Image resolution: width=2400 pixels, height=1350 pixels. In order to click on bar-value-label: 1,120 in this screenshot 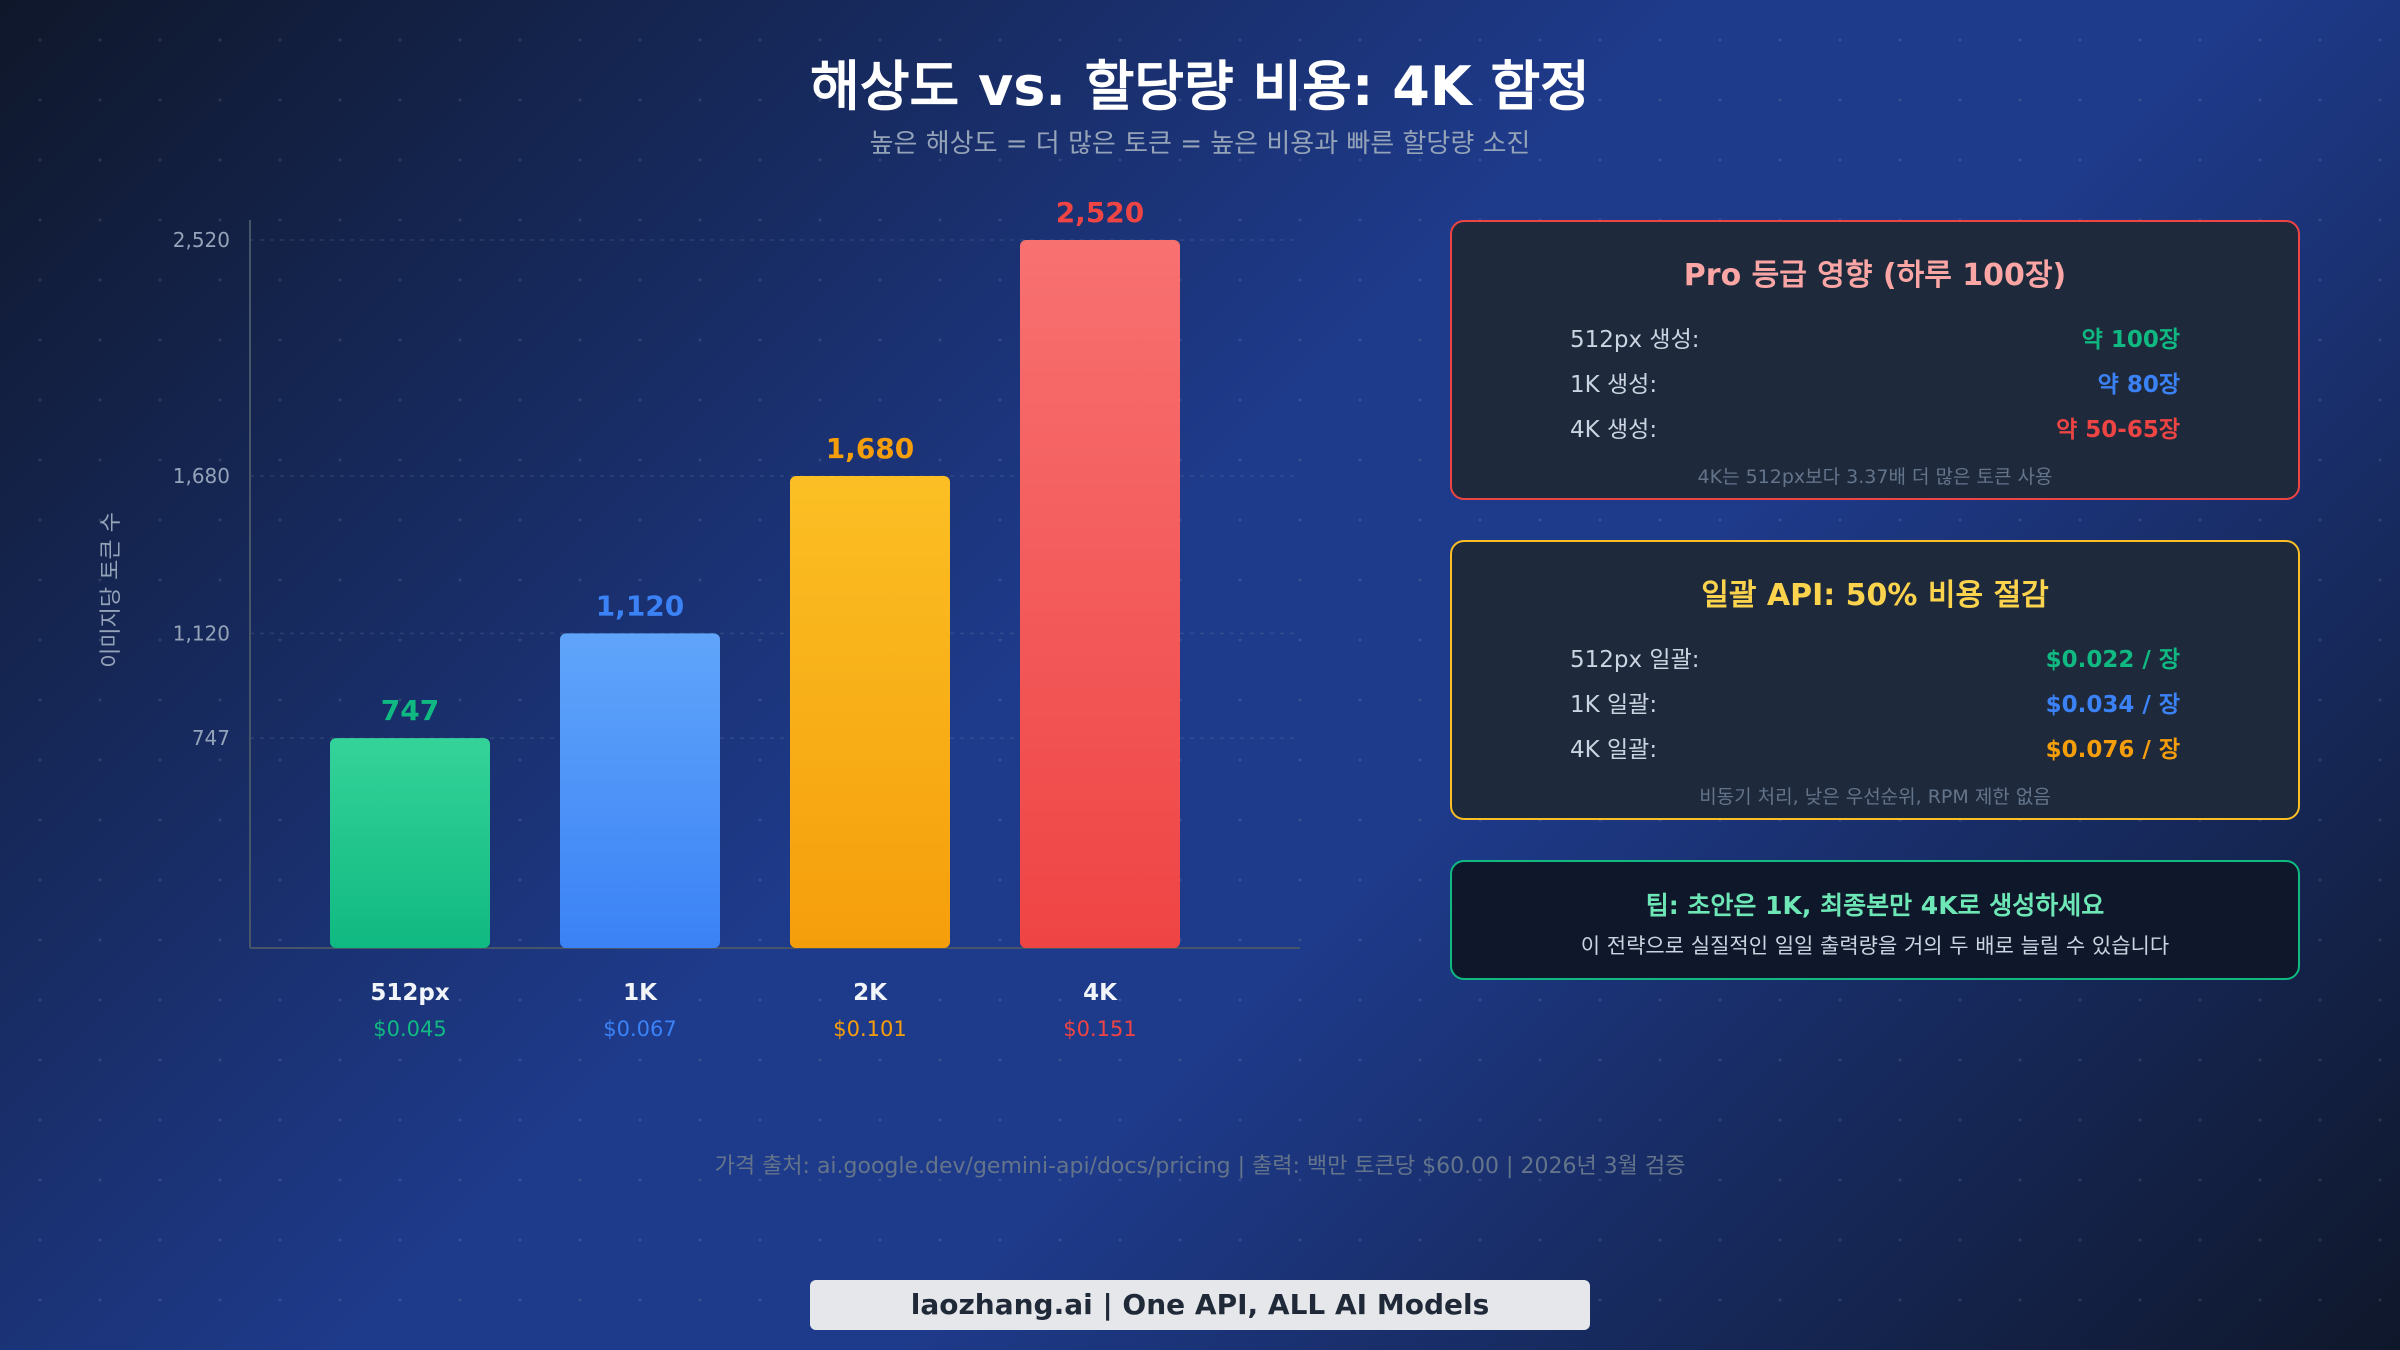, I will do `click(640, 605)`.